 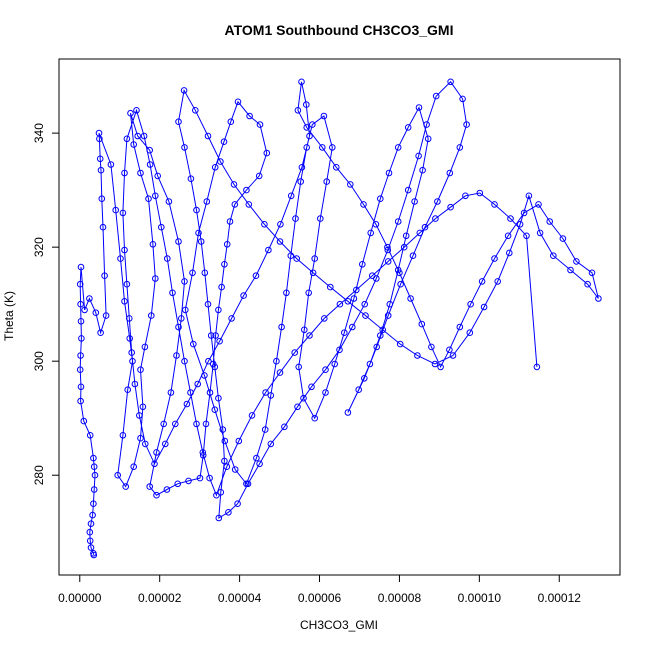 What do you see at coordinates (39, 133) in the screenshot?
I see `y-tick-label: 340` at bounding box center [39, 133].